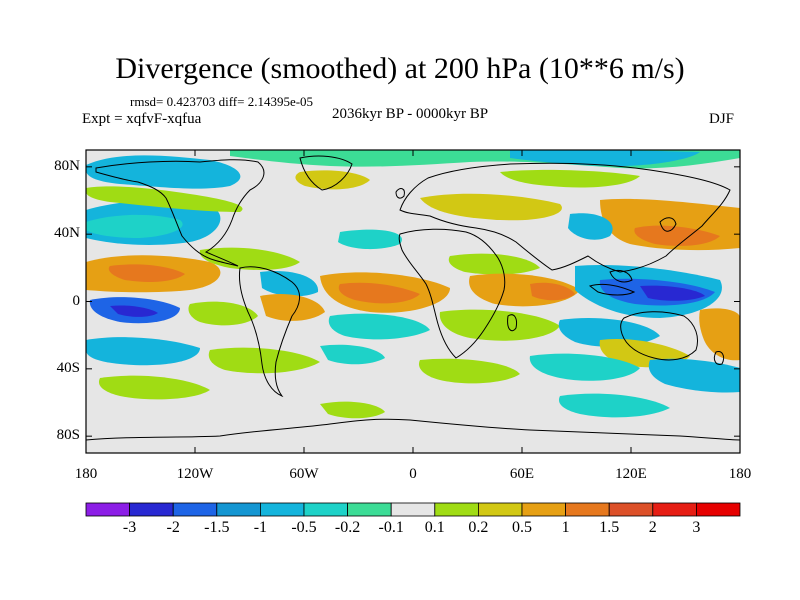 Image resolution: width=800 pixels, height=600 pixels. I want to click on colorbar-level-label: -0.5, so click(304, 527).